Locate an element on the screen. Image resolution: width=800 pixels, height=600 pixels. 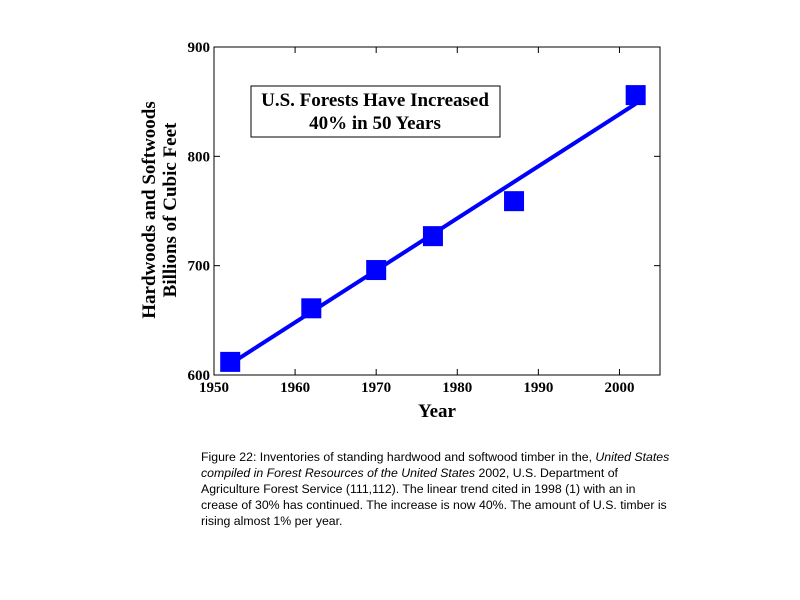
x-tick-label: 1970 is located at coordinates (376, 388).